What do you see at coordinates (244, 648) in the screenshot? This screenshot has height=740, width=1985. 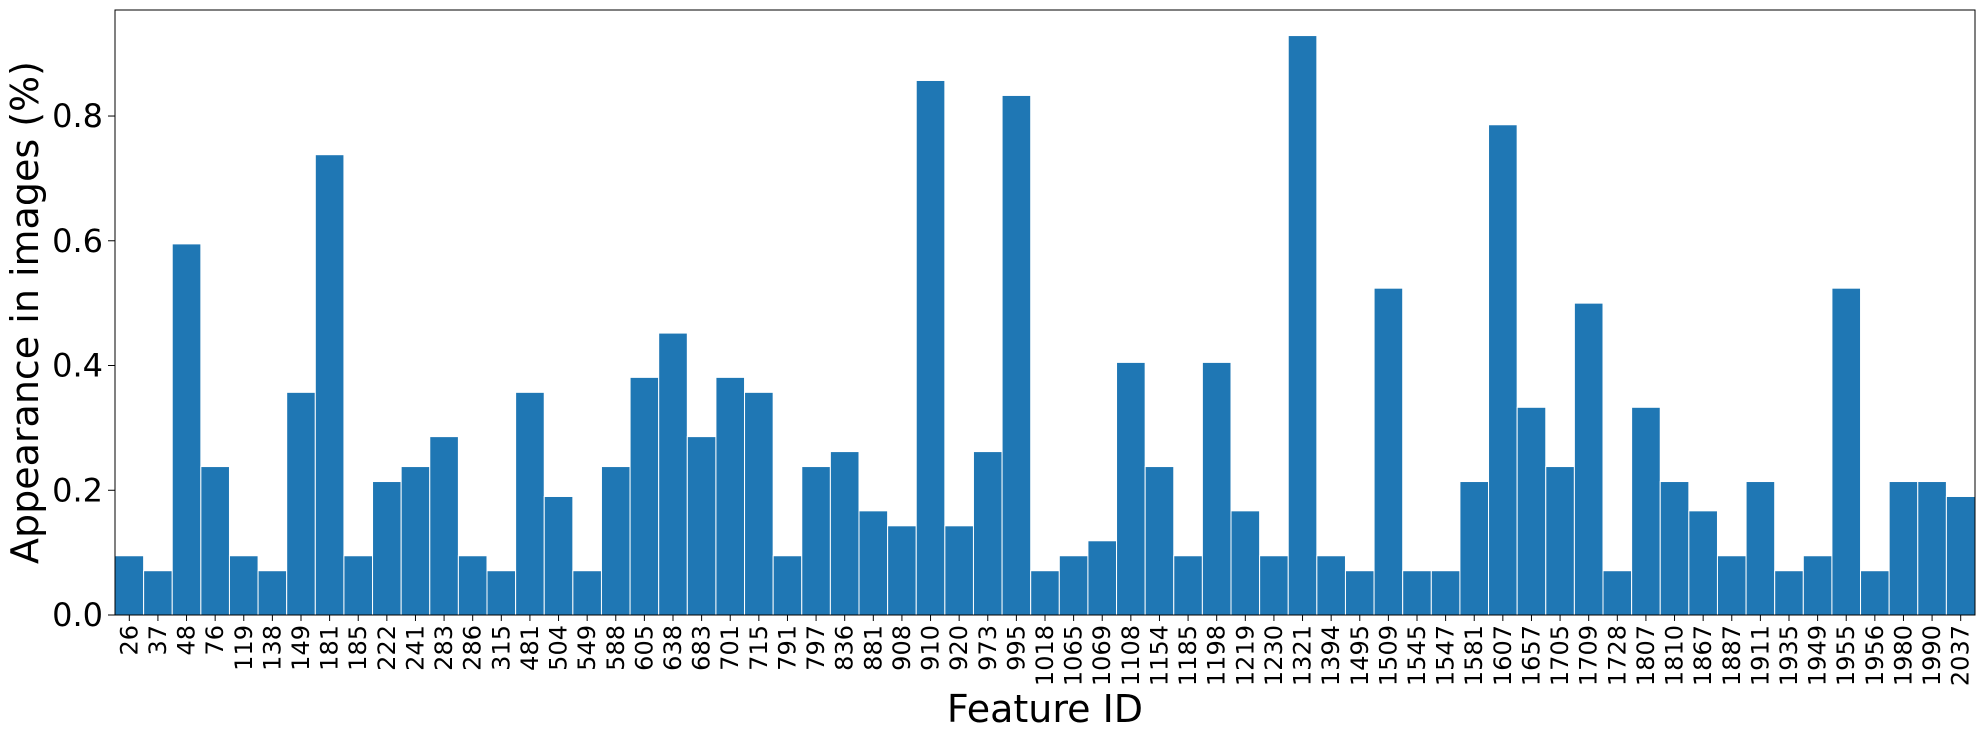 I see `x-tick-label: 119` at bounding box center [244, 648].